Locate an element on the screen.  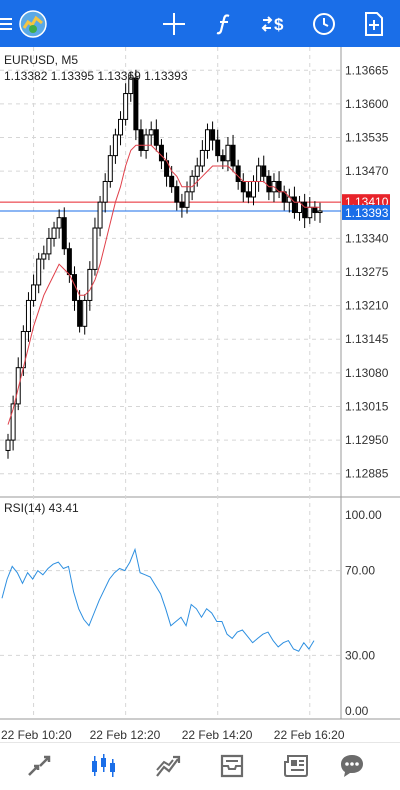
chart-icon is located at coordinates (104, 766).